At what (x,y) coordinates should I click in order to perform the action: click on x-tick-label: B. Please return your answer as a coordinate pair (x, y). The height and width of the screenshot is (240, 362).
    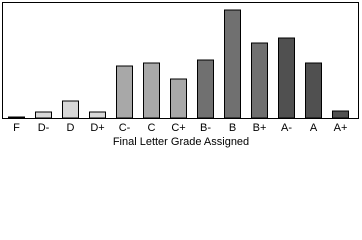
    Looking at the image, I should click on (232, 128).